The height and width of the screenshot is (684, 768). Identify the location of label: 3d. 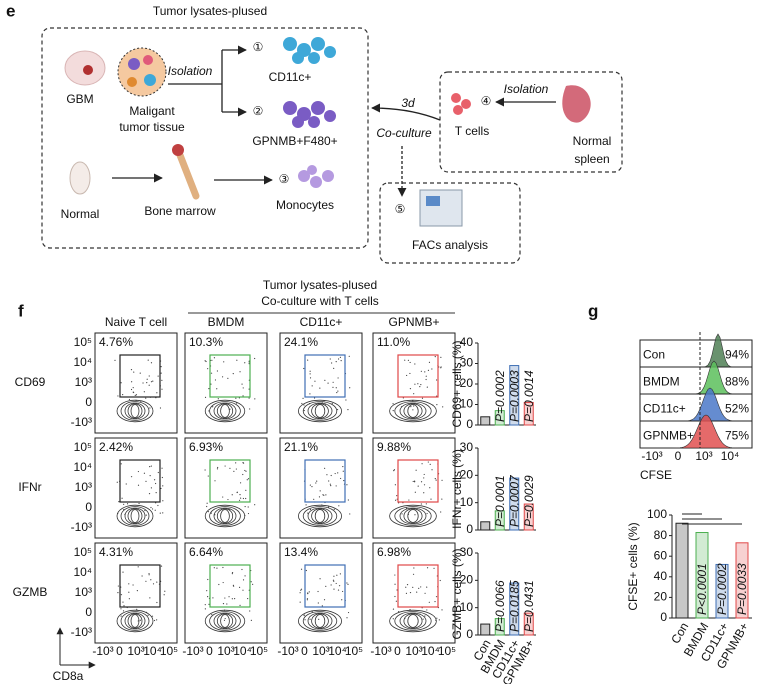
(408, 103).